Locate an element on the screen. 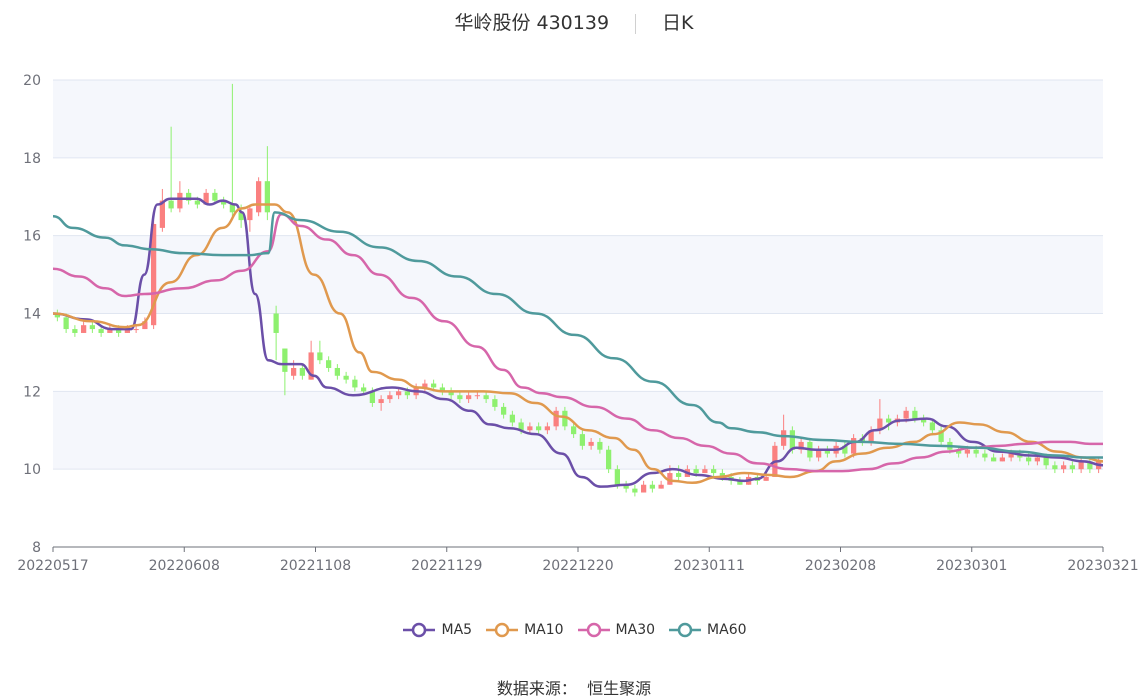 This screenshot has height=699, width=1148. x-tick-label: 20220608 is located at coordinates (184, 566).